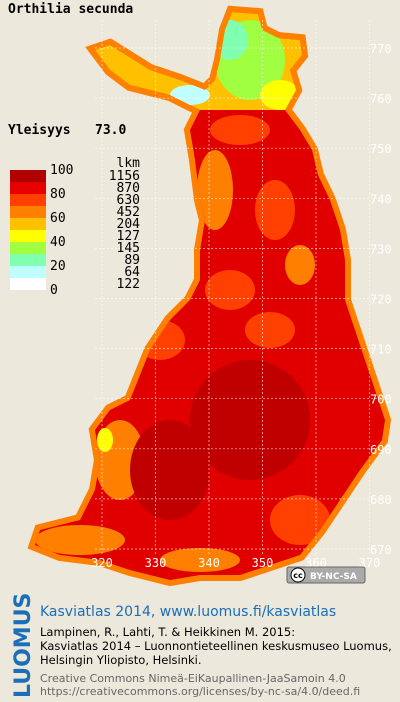 Image resolution: width=400 pixels, height=702 pixels. I want to click on prevalence-label: Yleisyys, so click(39, 130).